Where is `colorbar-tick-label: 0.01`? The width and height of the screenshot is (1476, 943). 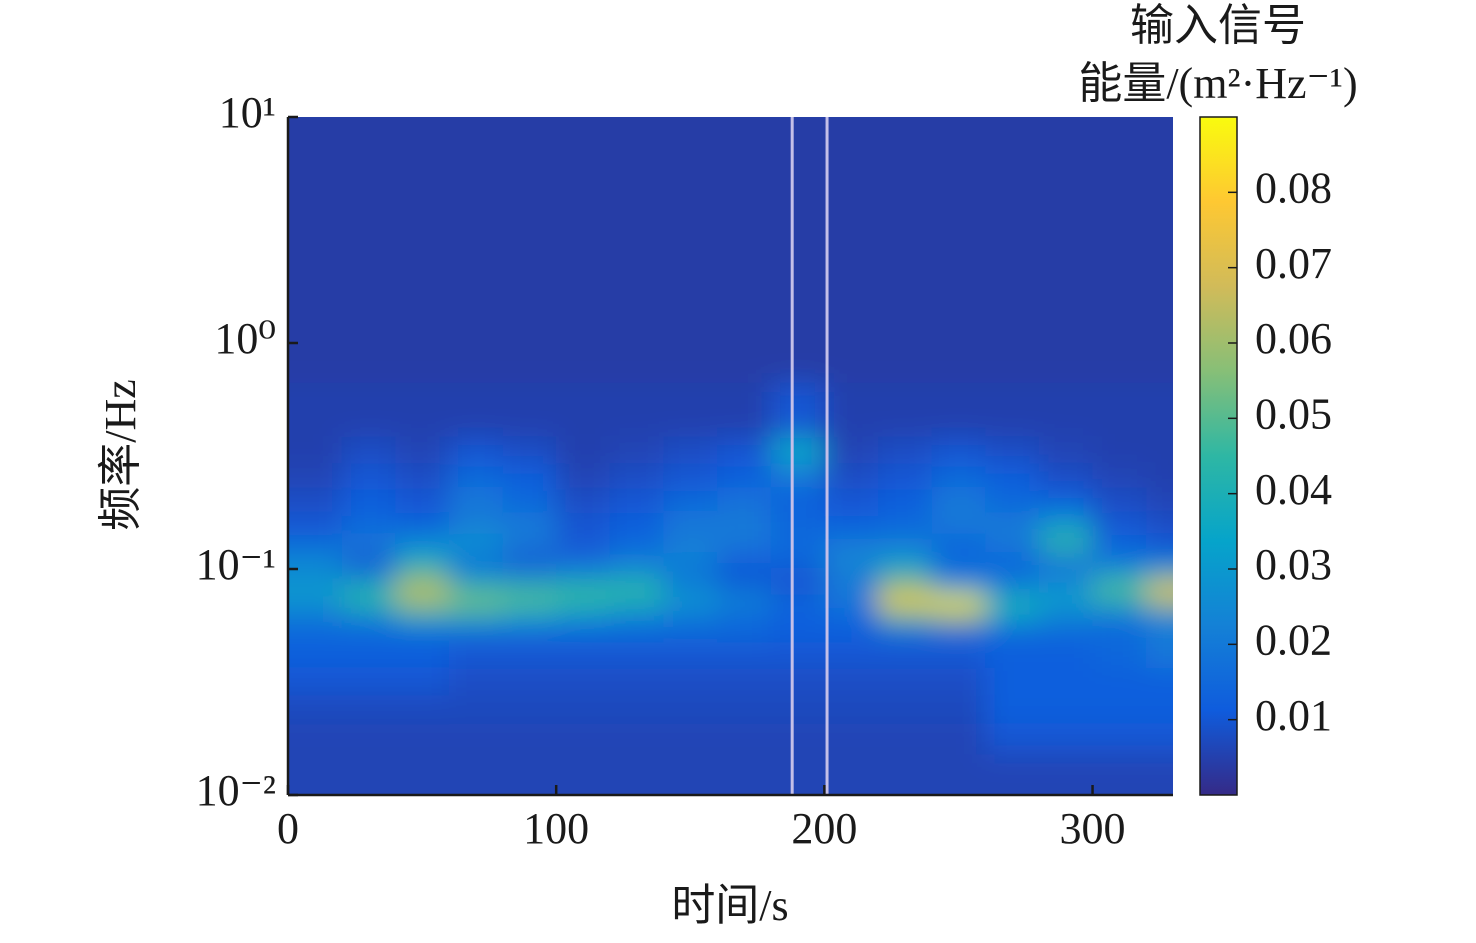 colorbar-tick-label: 0.01 is located at coordinates (1293, 715).